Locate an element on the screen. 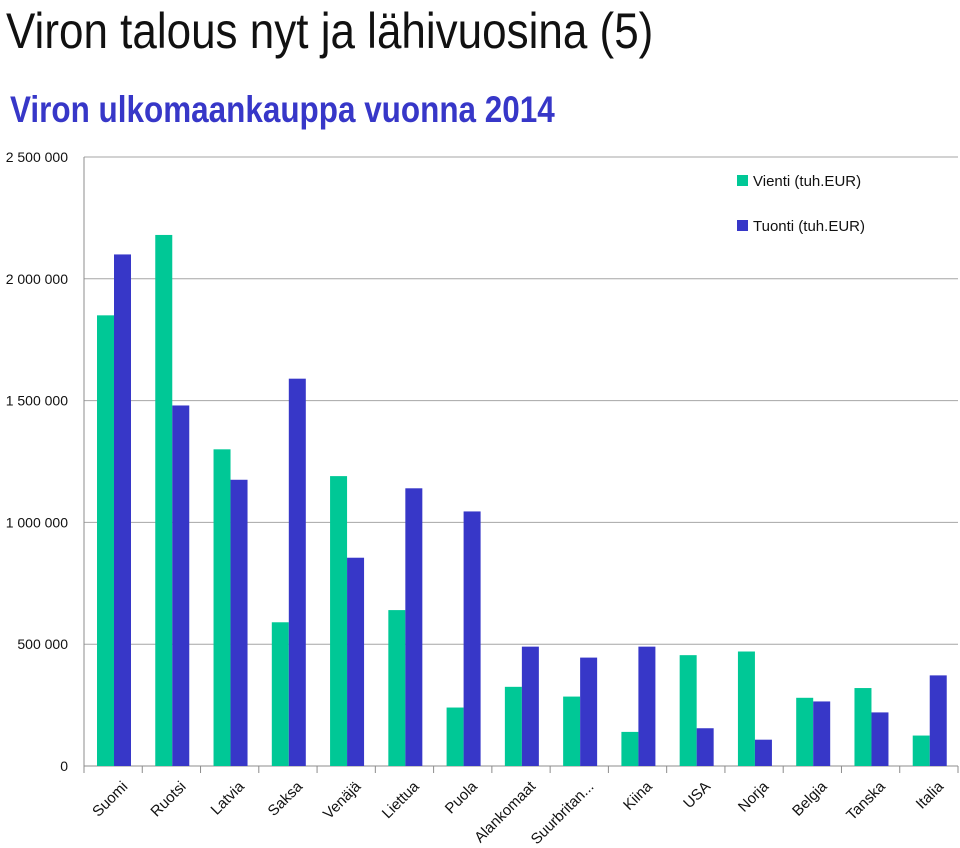 The width and height of the screenshot is (960, 848). y-tick-label: 500 000 is located at coordinates (42, 644).